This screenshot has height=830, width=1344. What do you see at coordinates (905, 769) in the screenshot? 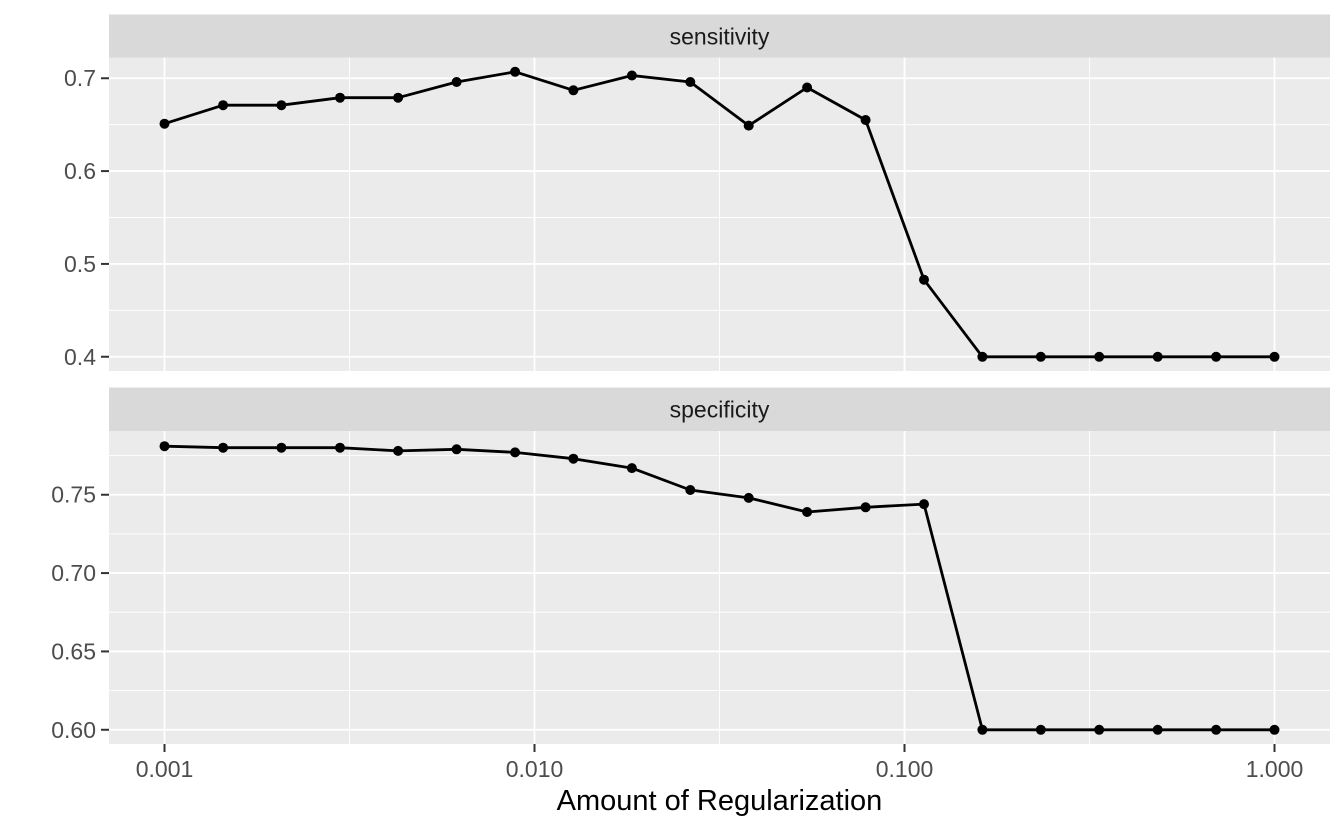
I see `x-tick-label: 0.100` at bounding box center [905, 769].